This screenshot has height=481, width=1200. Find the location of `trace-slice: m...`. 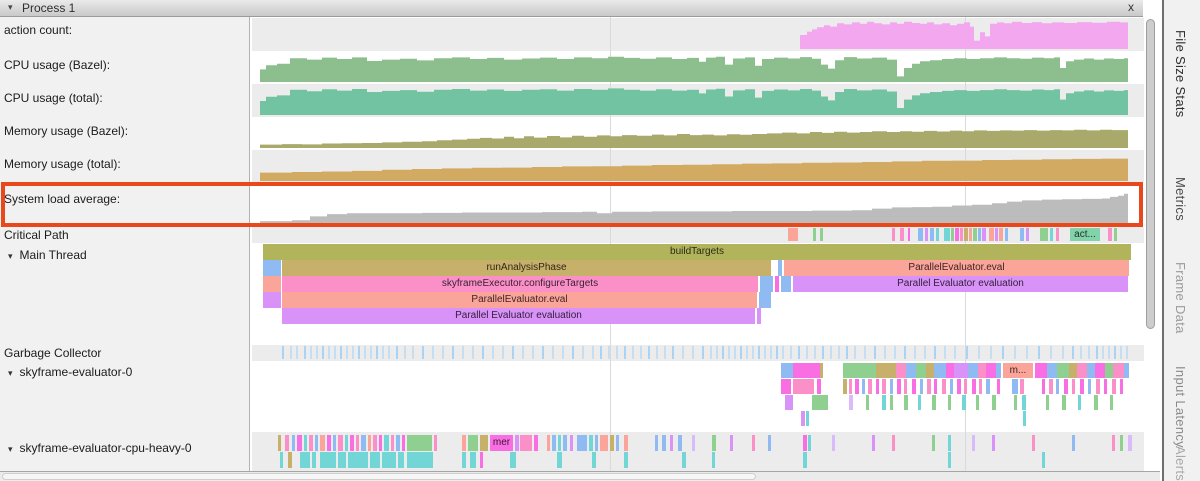

trace-slice: m... is located at coordinates (1018, 370).